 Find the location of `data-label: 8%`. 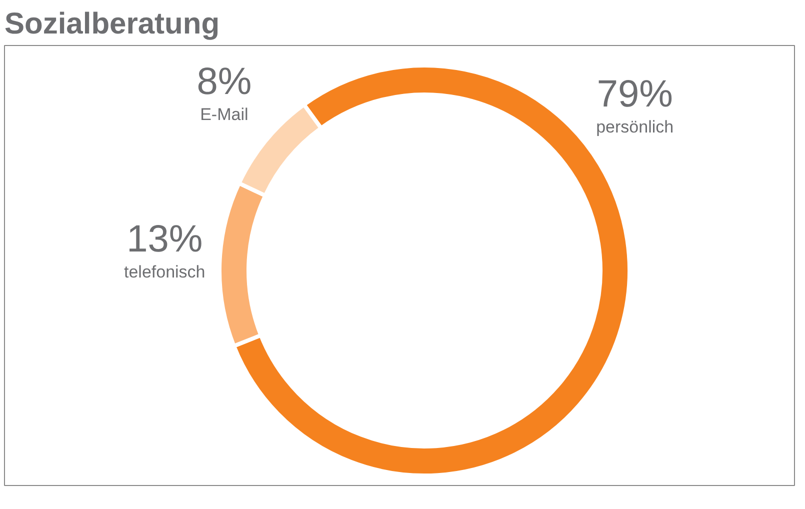

data-label: 8% is located at coordinates (224, 81).